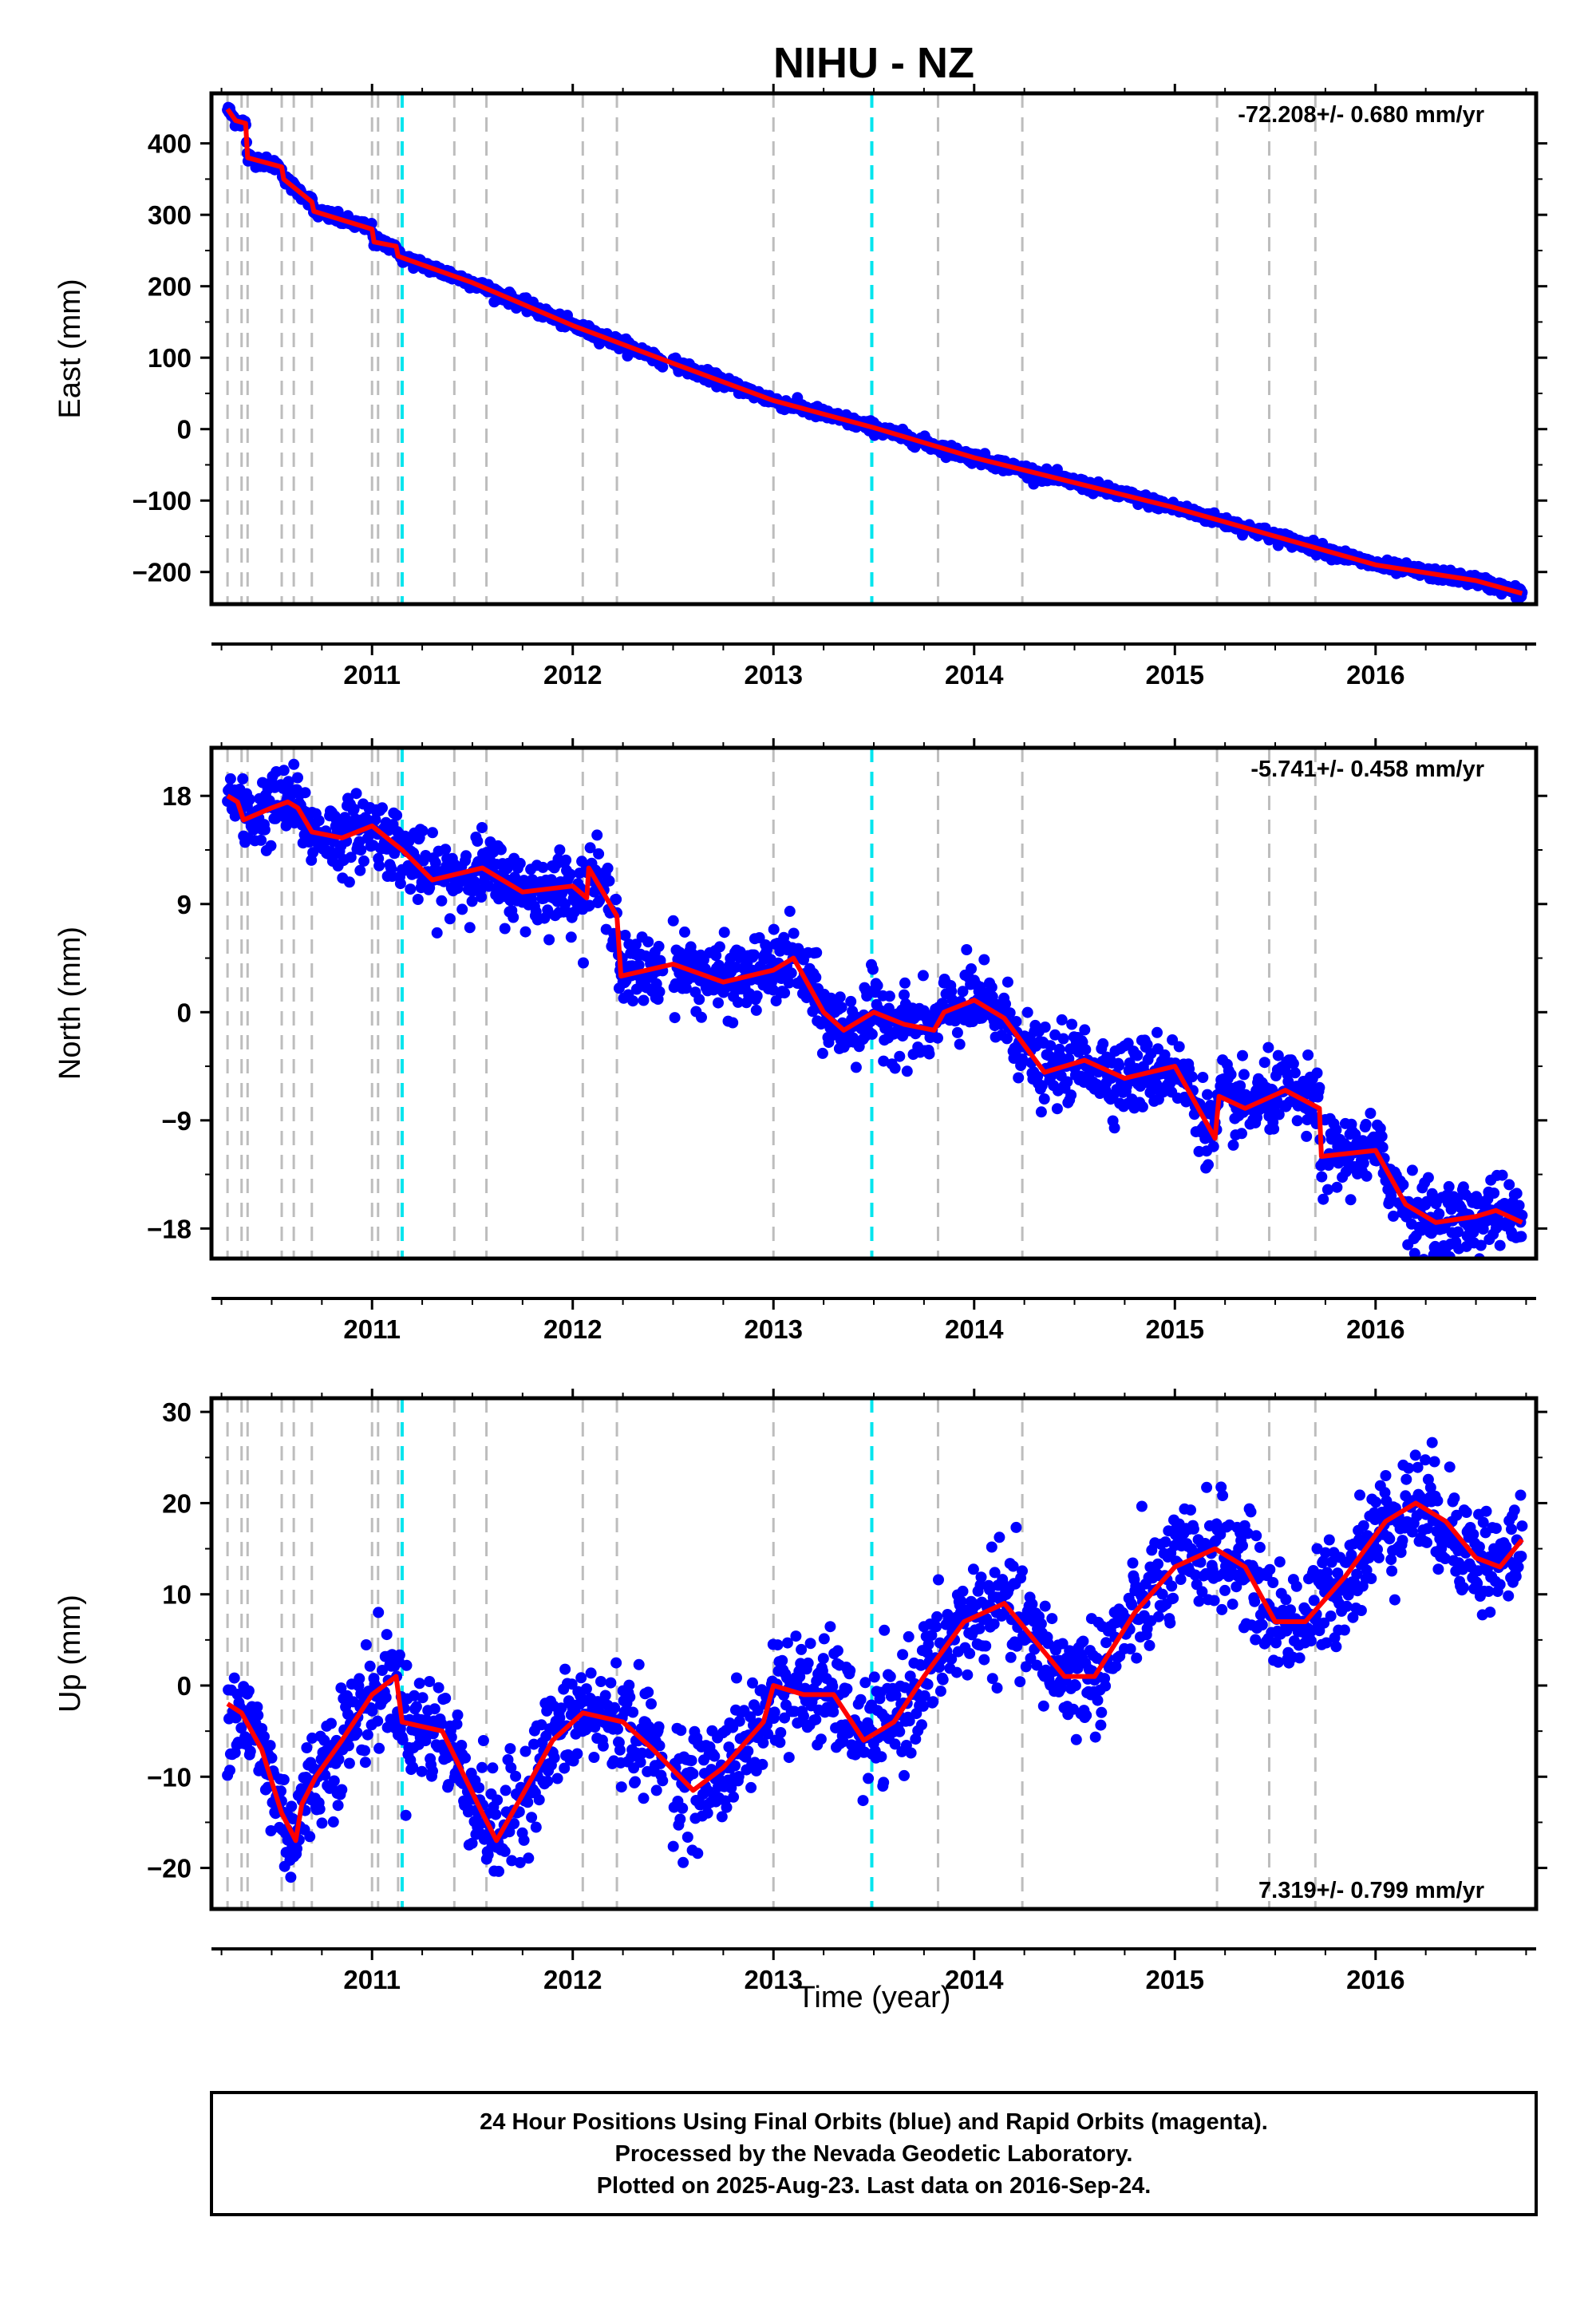 The image size is (1596, 2316). I want to click on x-tick-label: 2013, so click(774, 1329).